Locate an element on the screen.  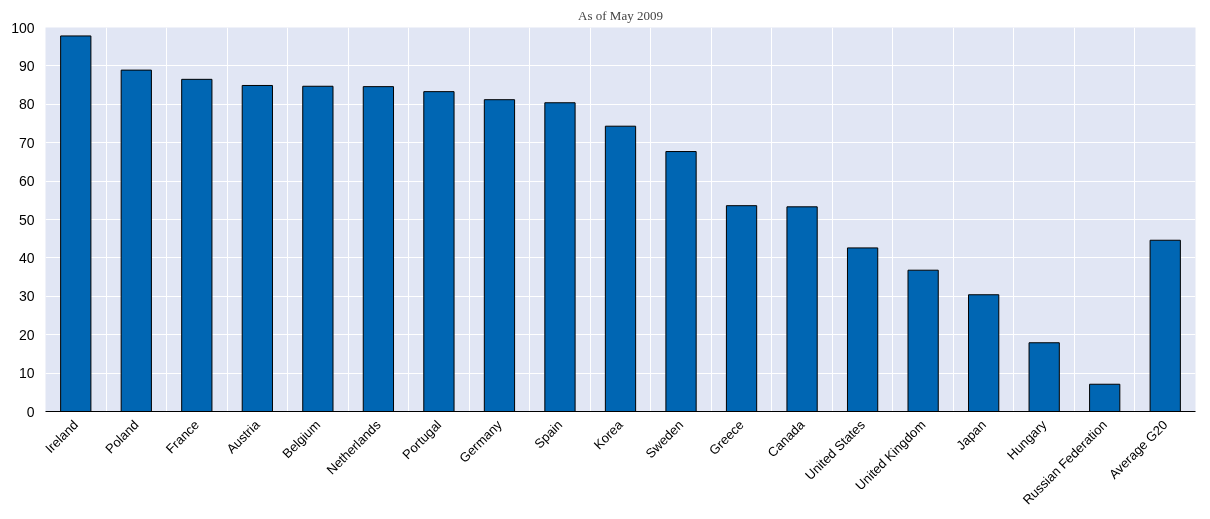
y-tick-label: 10 is located at coordinates (26, 373).